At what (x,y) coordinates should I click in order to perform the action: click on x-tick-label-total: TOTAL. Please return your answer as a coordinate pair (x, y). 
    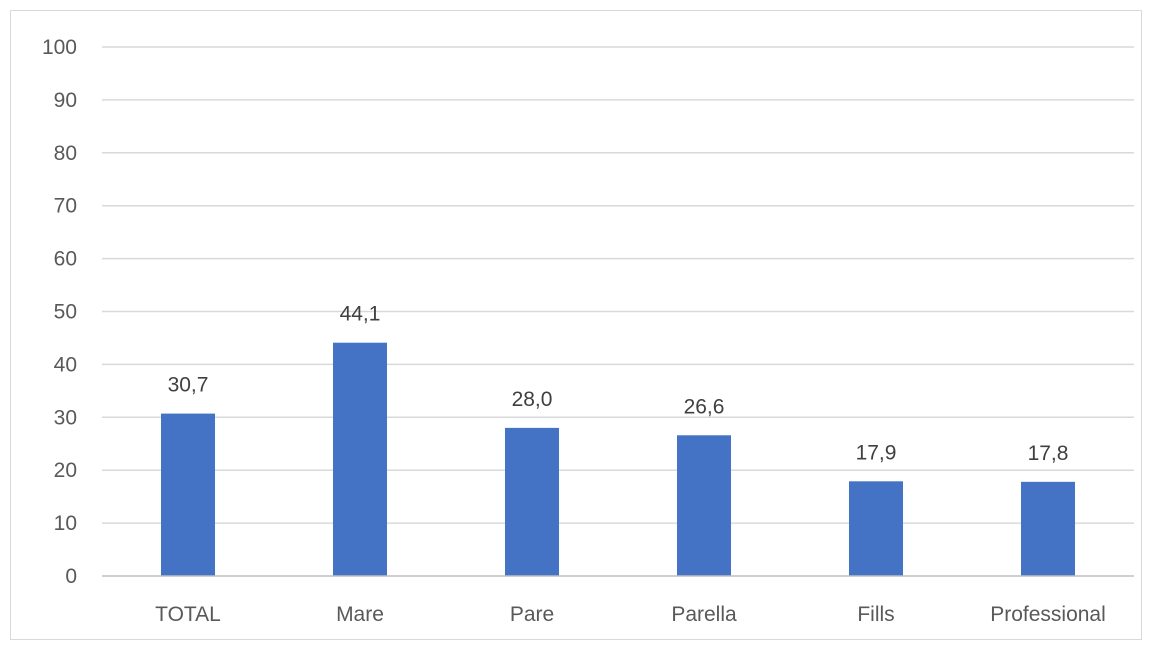
    Looking at the image, I should click on (188, 614).